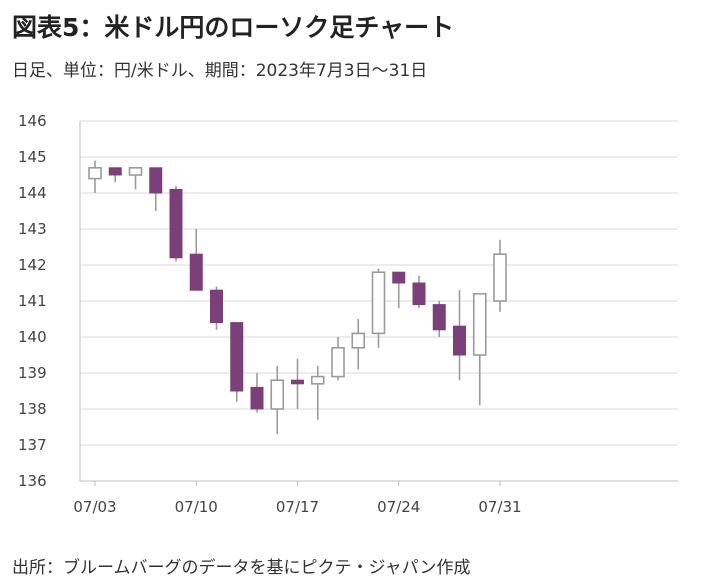  I want to click on x-tick-label: 07/31, so click(499, 507).